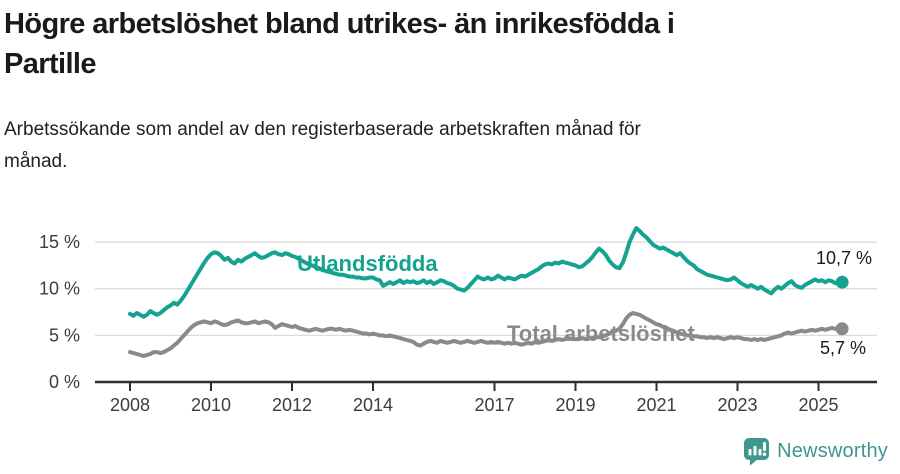 The width and height of the screenshot is (900, 474). I want to click on newsworthy-logo: Newsworthy, so click(815, 451).